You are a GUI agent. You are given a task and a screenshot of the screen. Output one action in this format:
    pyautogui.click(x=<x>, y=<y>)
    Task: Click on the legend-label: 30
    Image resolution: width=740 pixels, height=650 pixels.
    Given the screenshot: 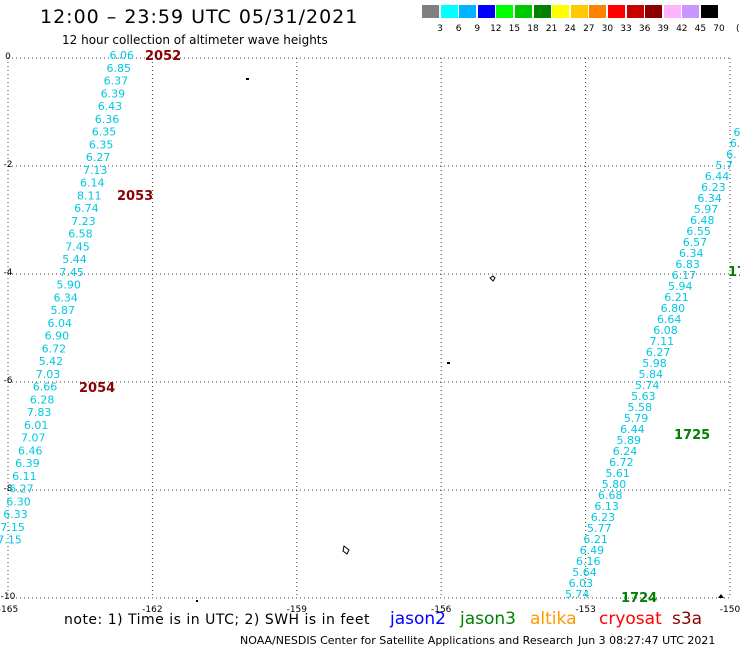 What is the action you would take?
    pyautogui.click(x=607, y=29)
    